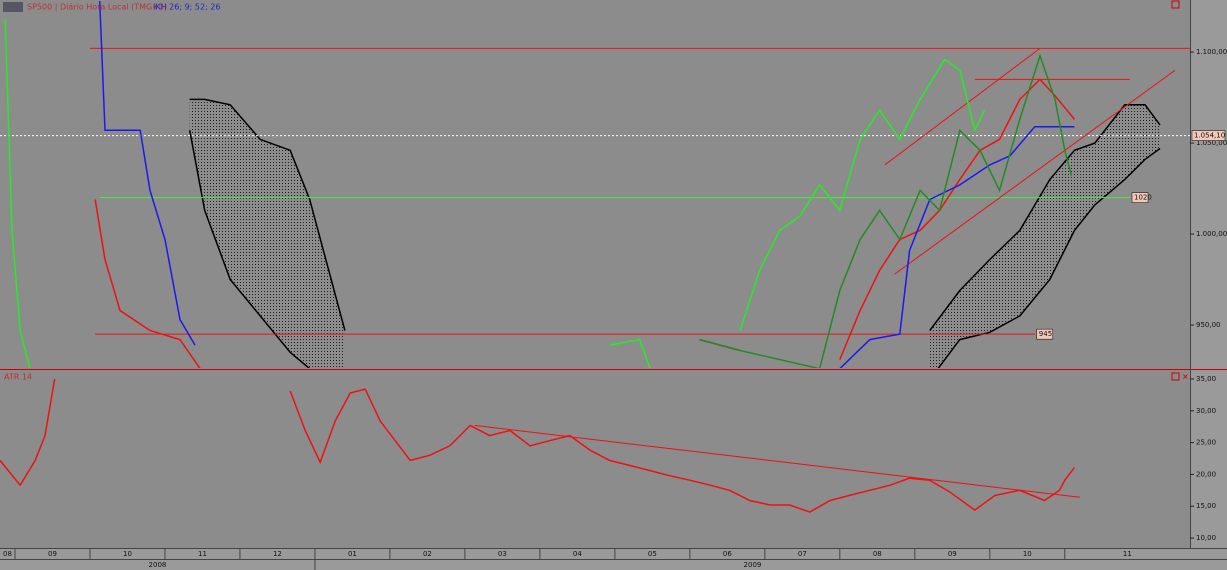 The height and width of the screenshot is (570, 1227). I want to click on y-tick-label: 1.100,00, so click(1211, 52).